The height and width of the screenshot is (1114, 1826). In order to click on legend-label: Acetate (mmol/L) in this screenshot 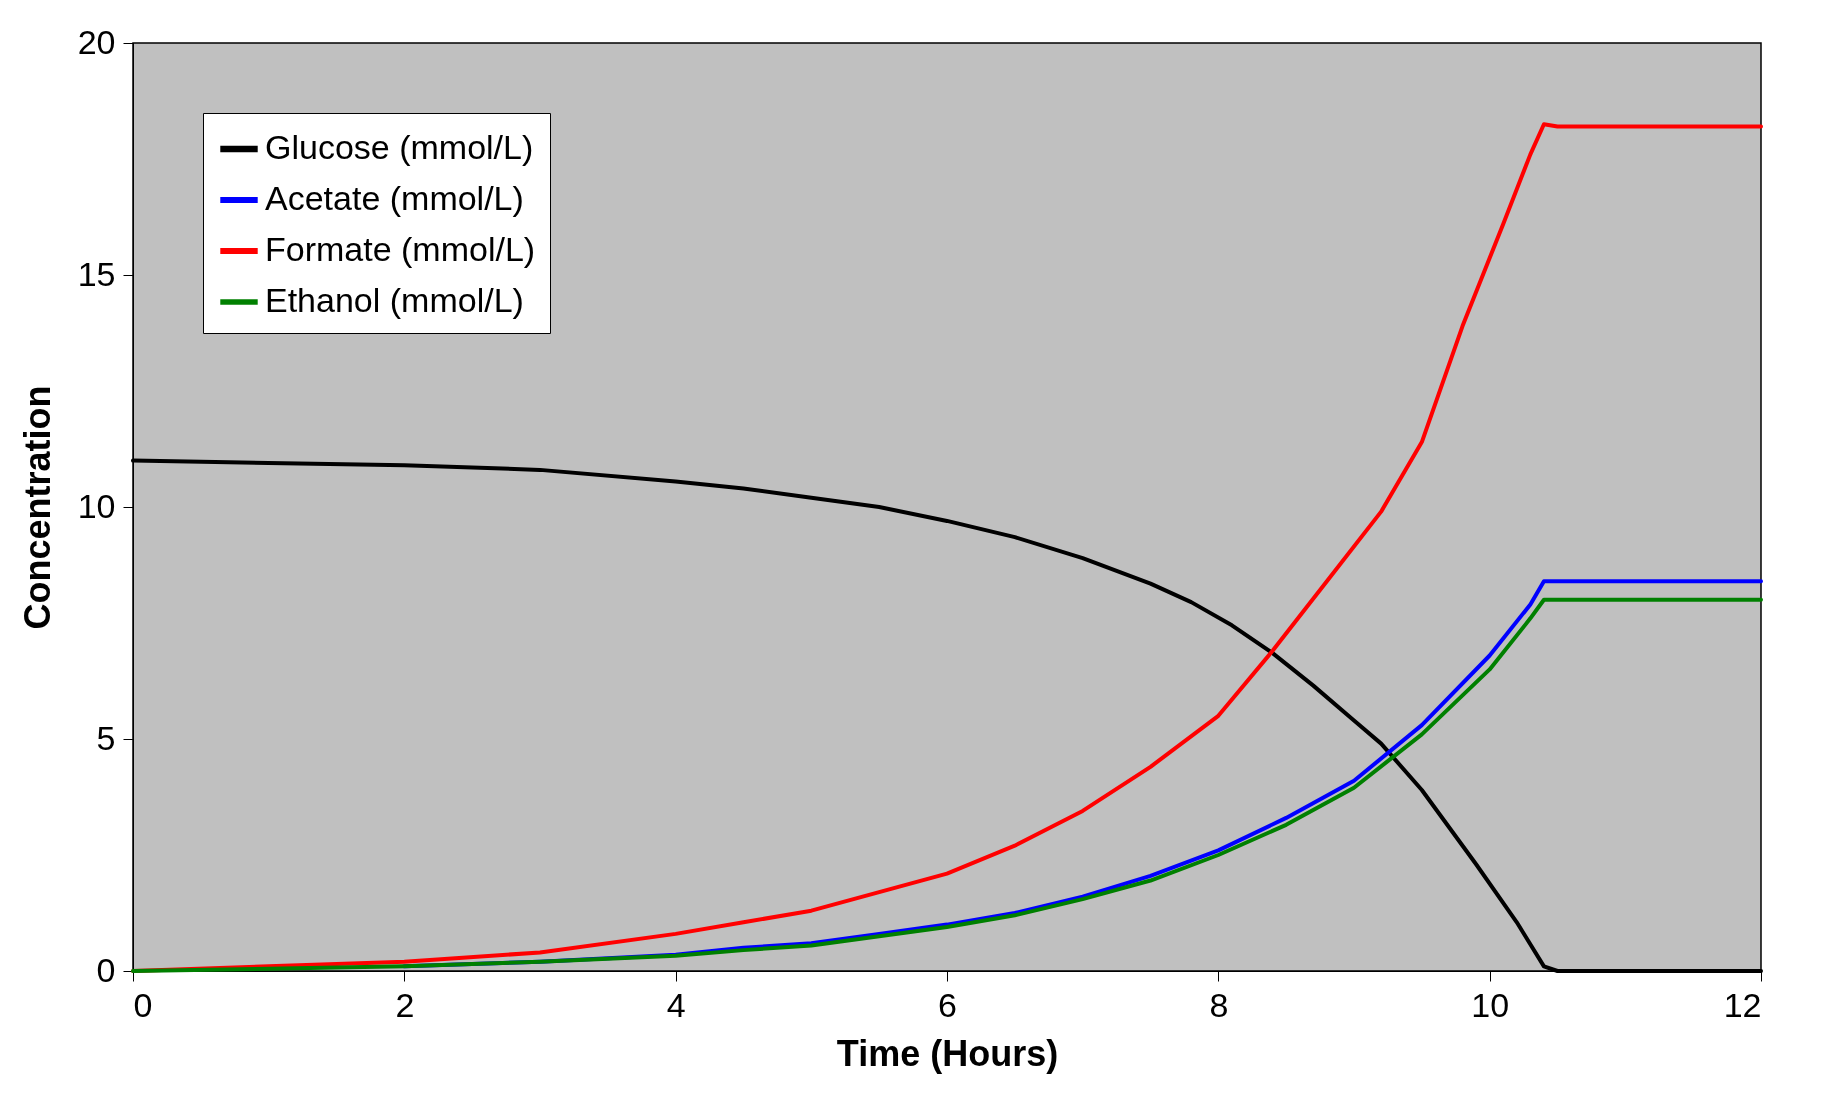, I will do `click(394, 198)`.